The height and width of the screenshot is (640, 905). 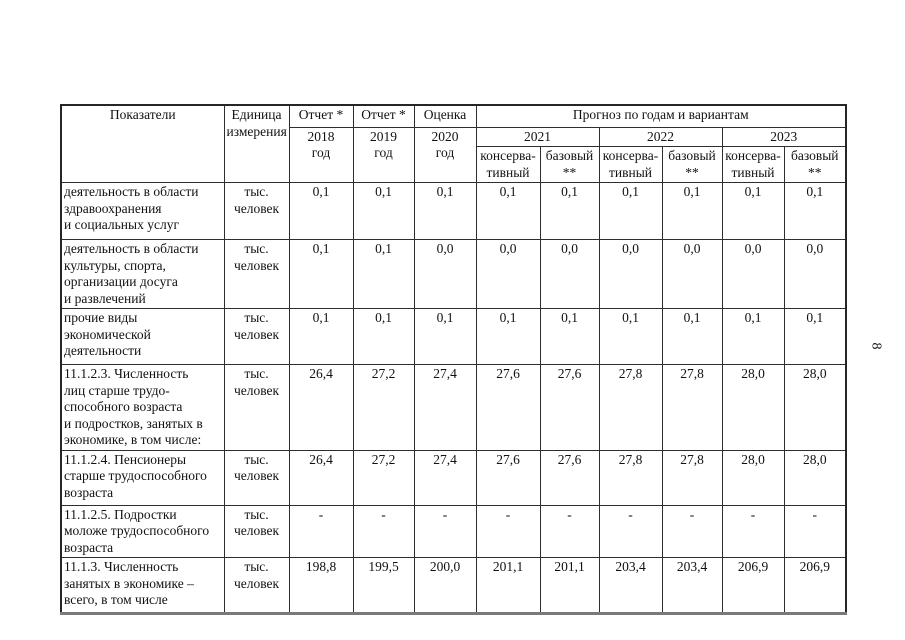 I want to click on header-indicators: Показатели, so click(x=142, y=143).